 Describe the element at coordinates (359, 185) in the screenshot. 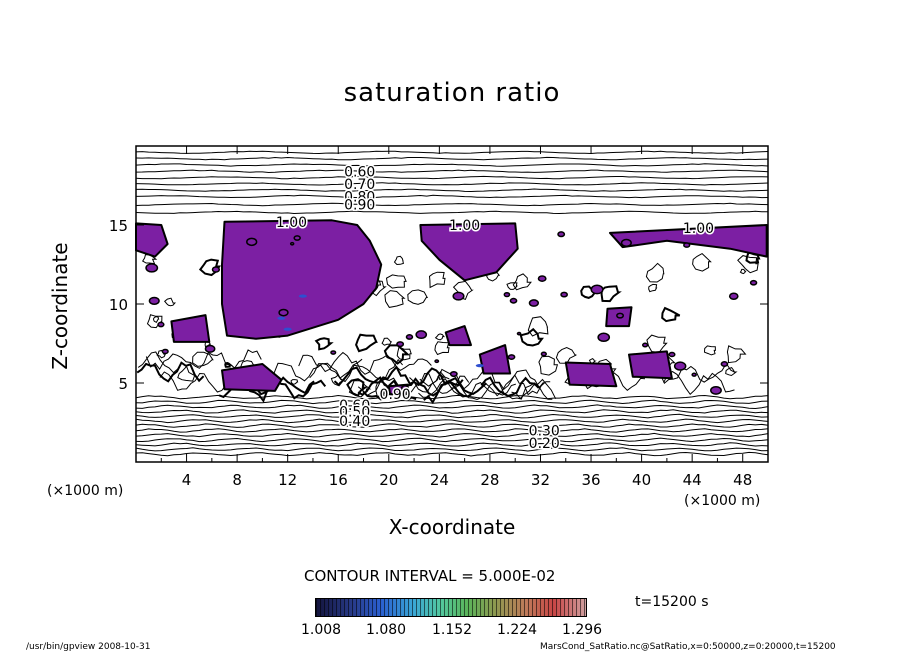

I see `contour-label-1: 0.70` at that location.